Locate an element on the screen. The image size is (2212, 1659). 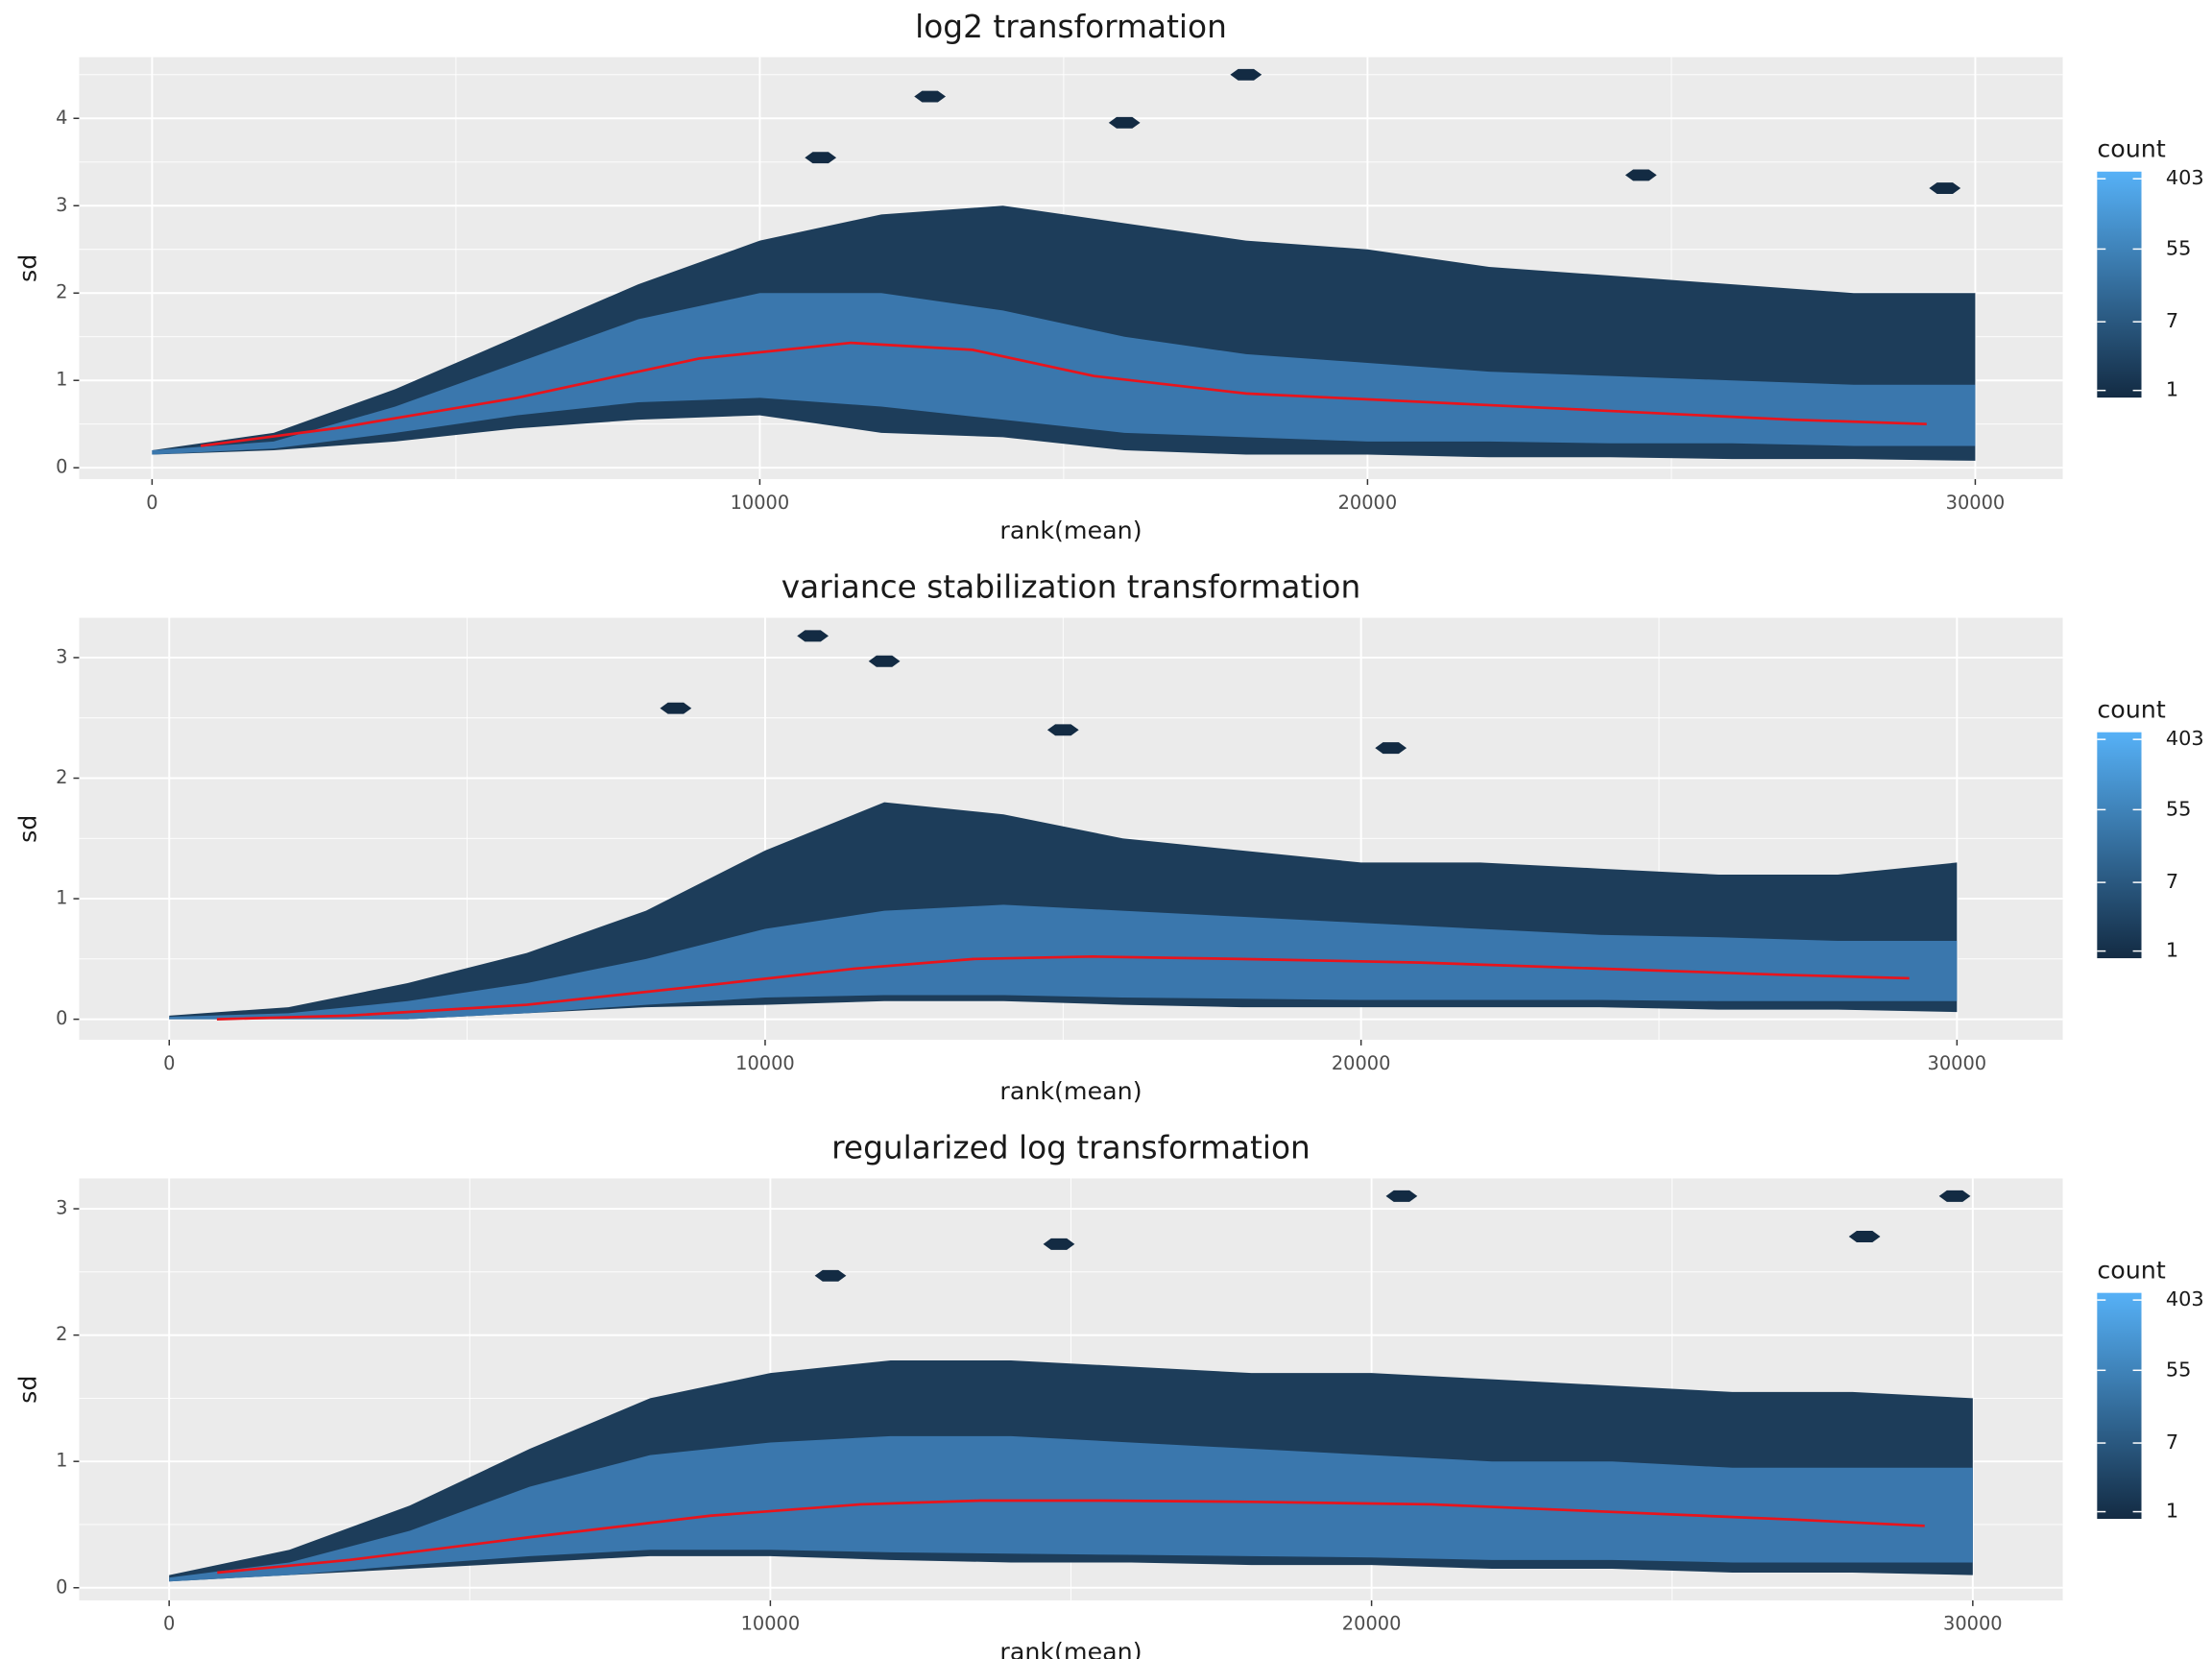
chart-title: regularized log transformation is located at coordinates (1070, 1148).